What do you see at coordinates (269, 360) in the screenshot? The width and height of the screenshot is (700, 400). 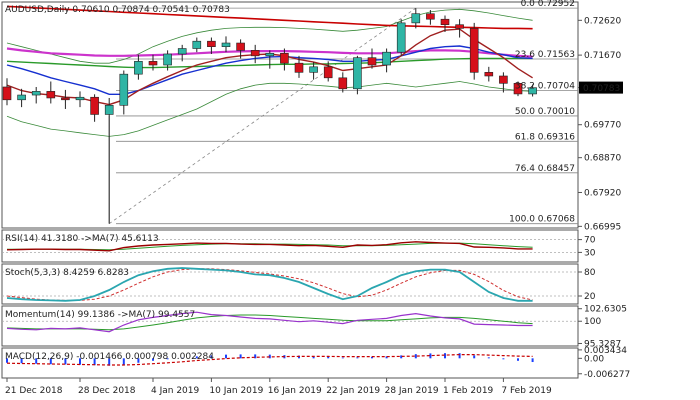 I see `macd-signal-line` at bounding box center [269, 360].